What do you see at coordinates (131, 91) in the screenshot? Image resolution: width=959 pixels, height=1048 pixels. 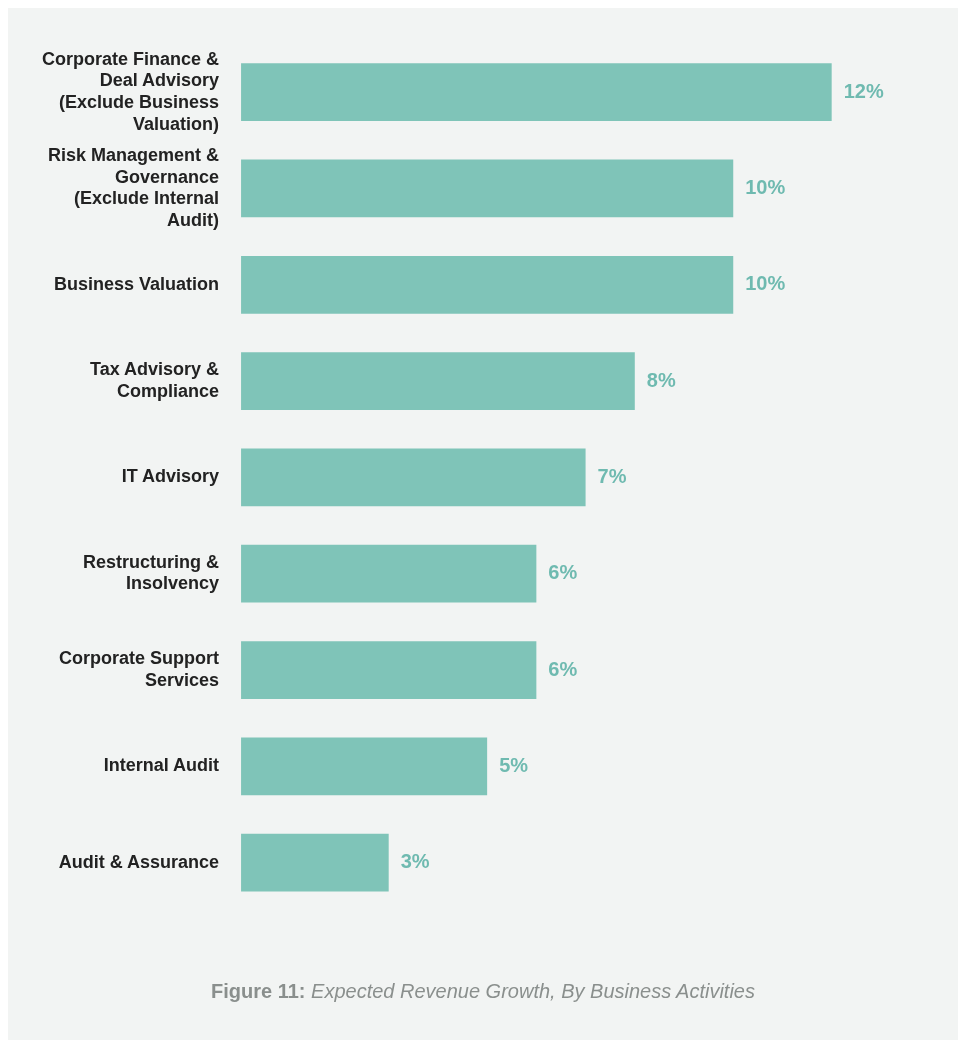 I see `y-tick-label: Corporate Finance & Deal Advisory (Exclude Business Valuation)` at bounding box center [131, 91].